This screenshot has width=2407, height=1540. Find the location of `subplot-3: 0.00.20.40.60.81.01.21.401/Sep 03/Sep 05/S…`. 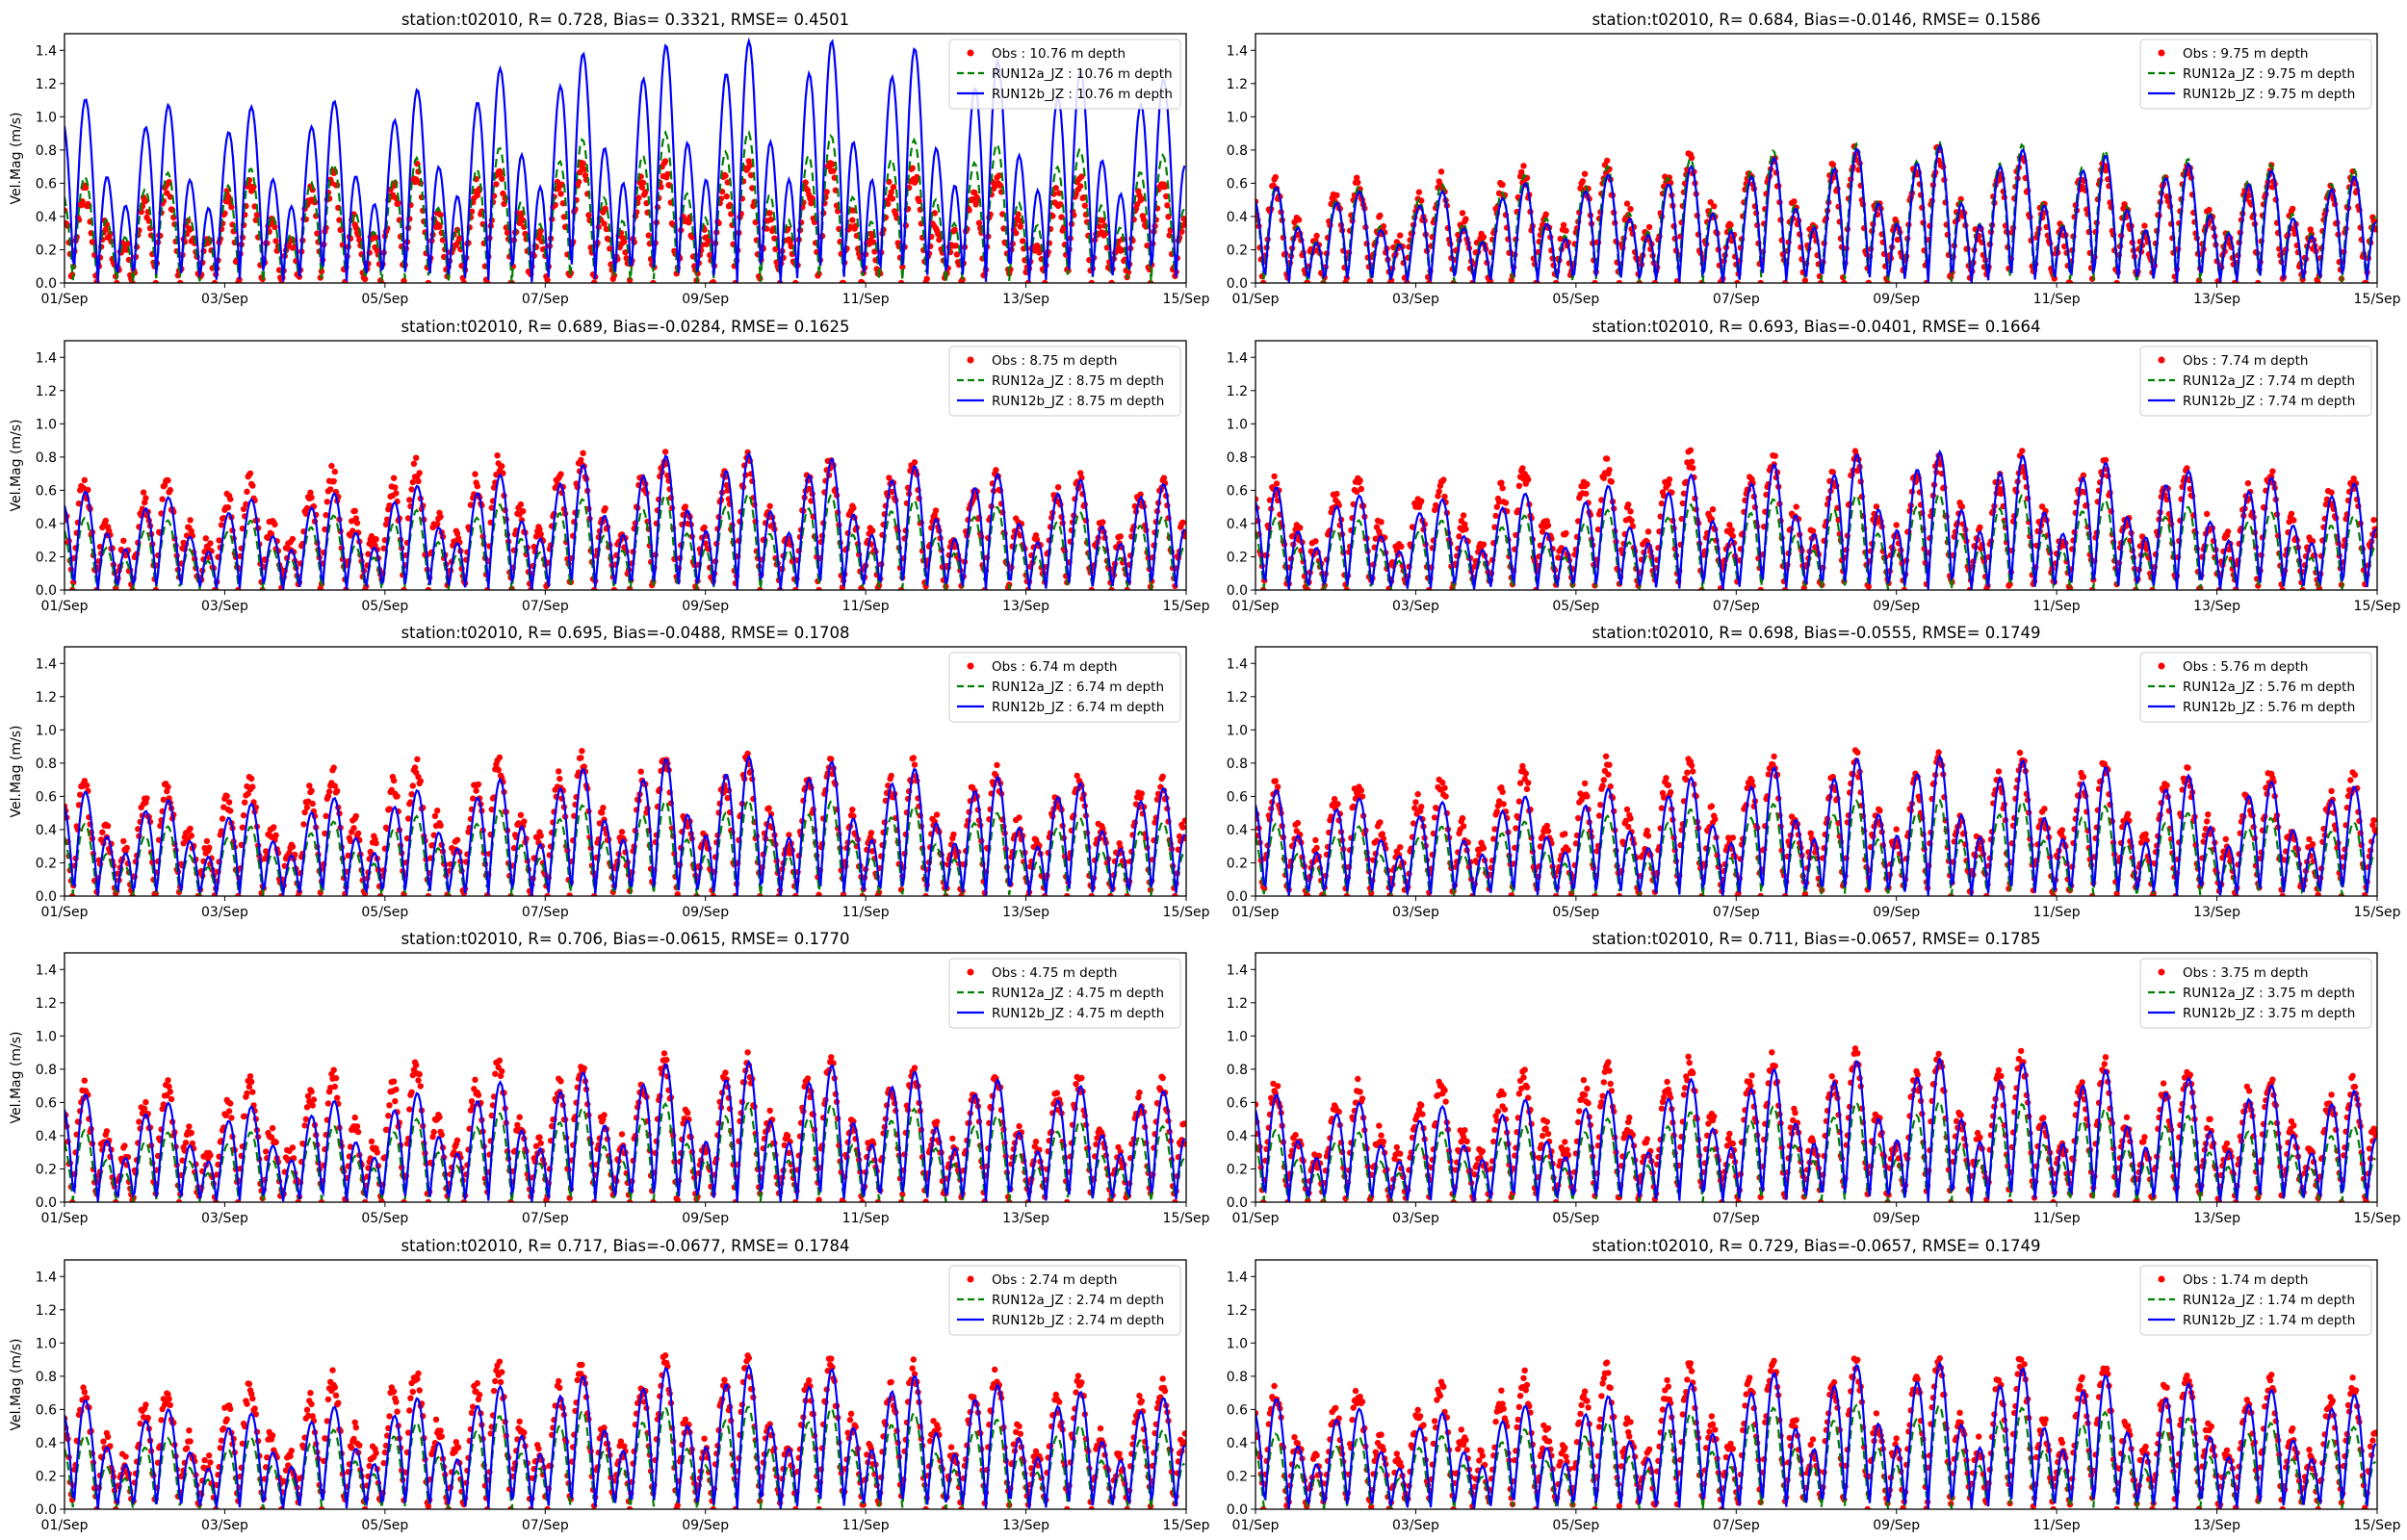

subplot-3: 0.00.20.40.60.81.01.21.401/Sep 03/Sep 05/S… is located at coordinates (1814, 466).